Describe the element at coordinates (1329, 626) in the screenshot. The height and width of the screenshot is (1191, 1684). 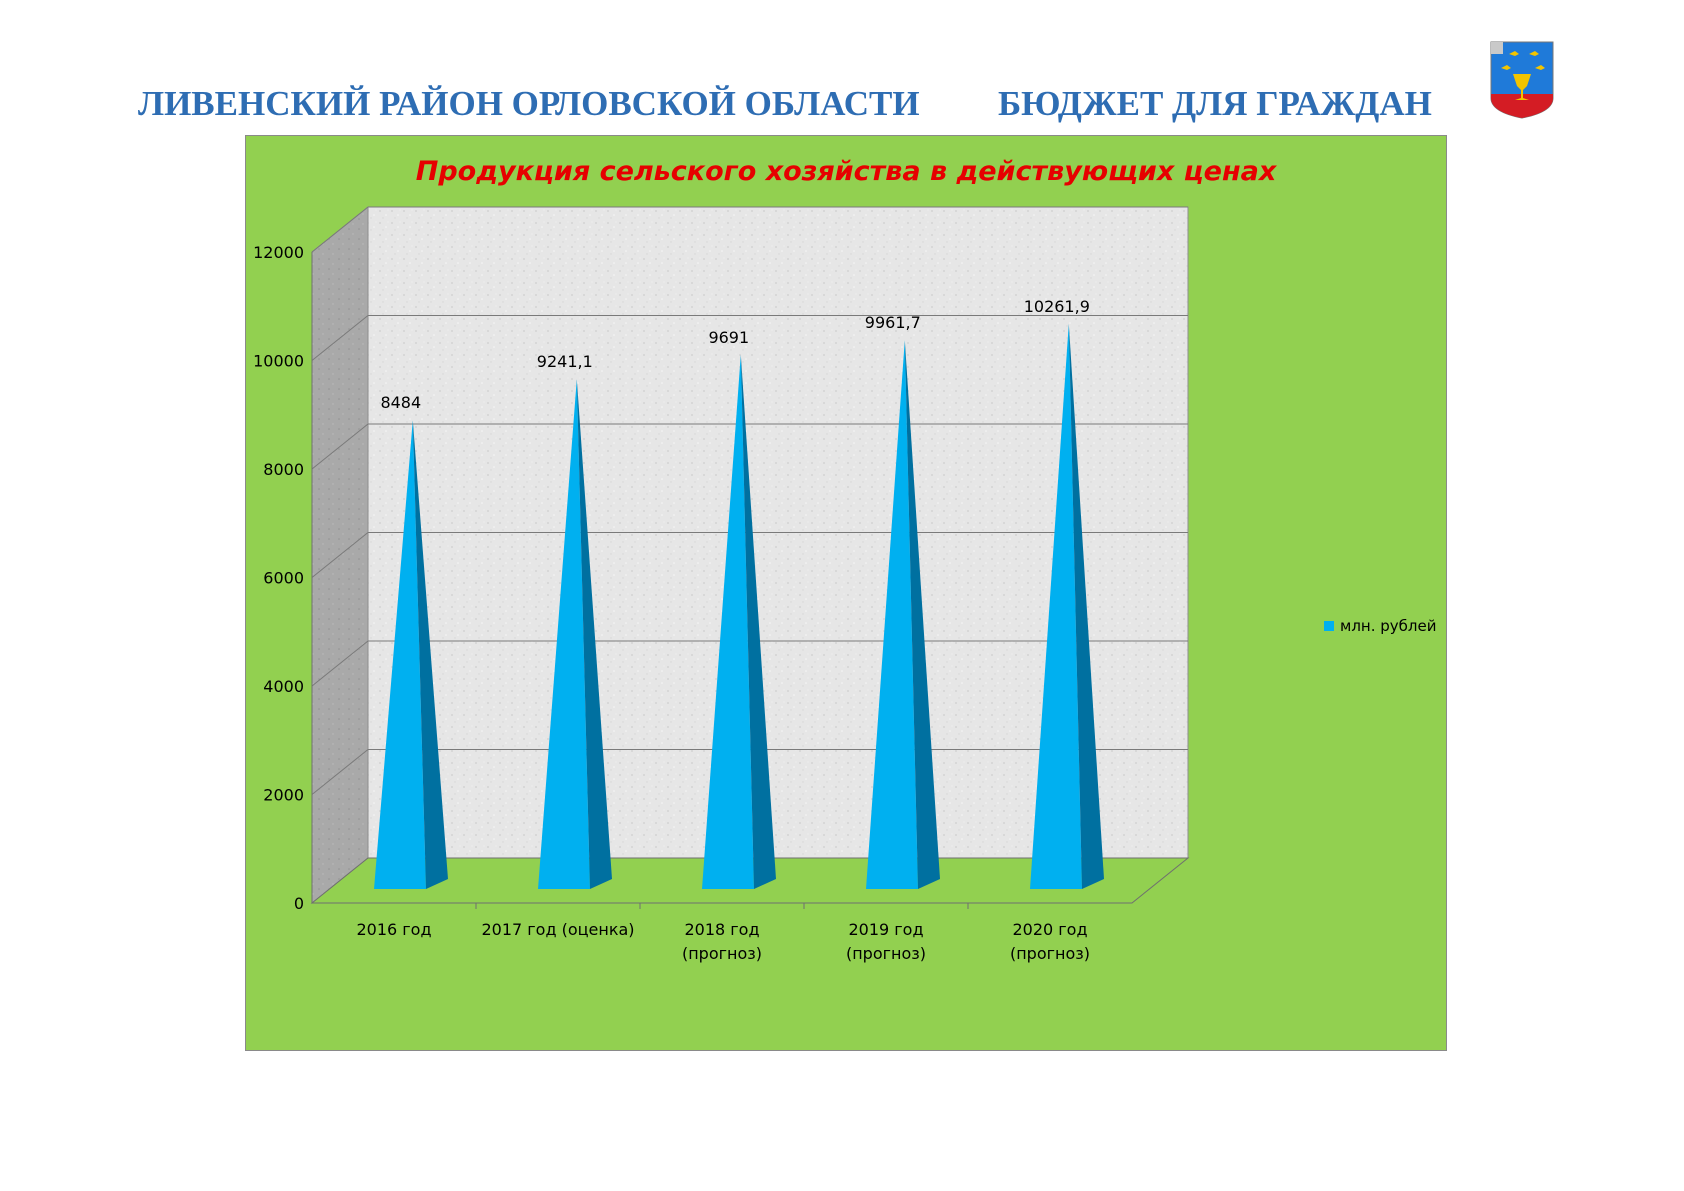
I see `legend-swatch` at that location.